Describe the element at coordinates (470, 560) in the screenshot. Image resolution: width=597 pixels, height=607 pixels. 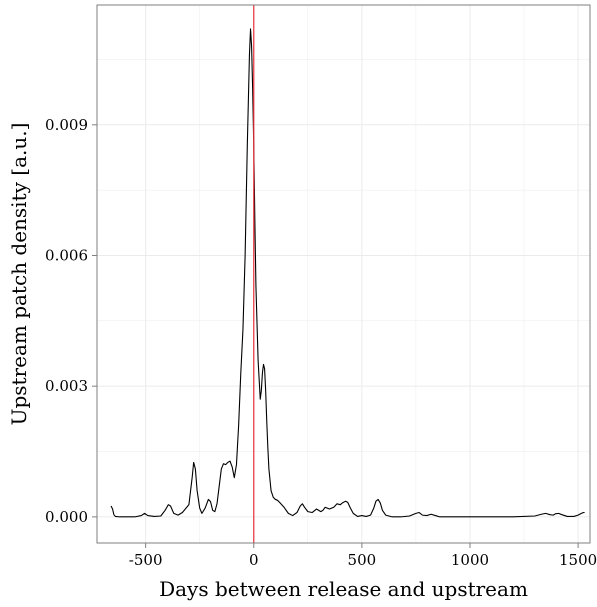
I see `x-tick-label: 1000` at that location.